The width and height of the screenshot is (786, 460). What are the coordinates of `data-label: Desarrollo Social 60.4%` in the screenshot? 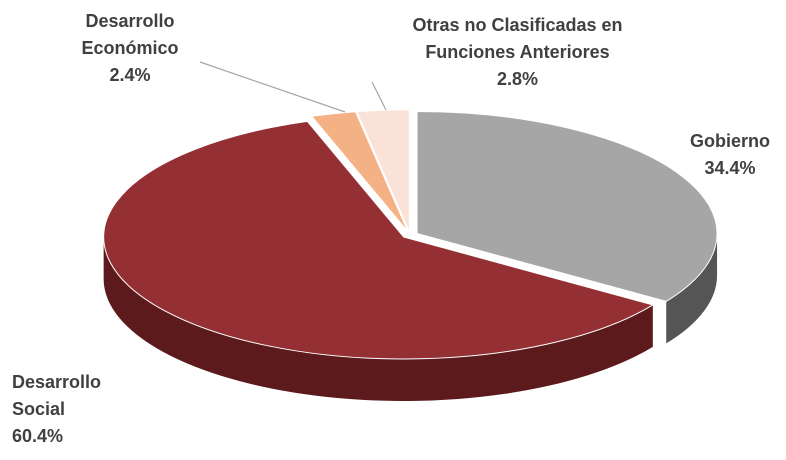 It's located at (72, 409).